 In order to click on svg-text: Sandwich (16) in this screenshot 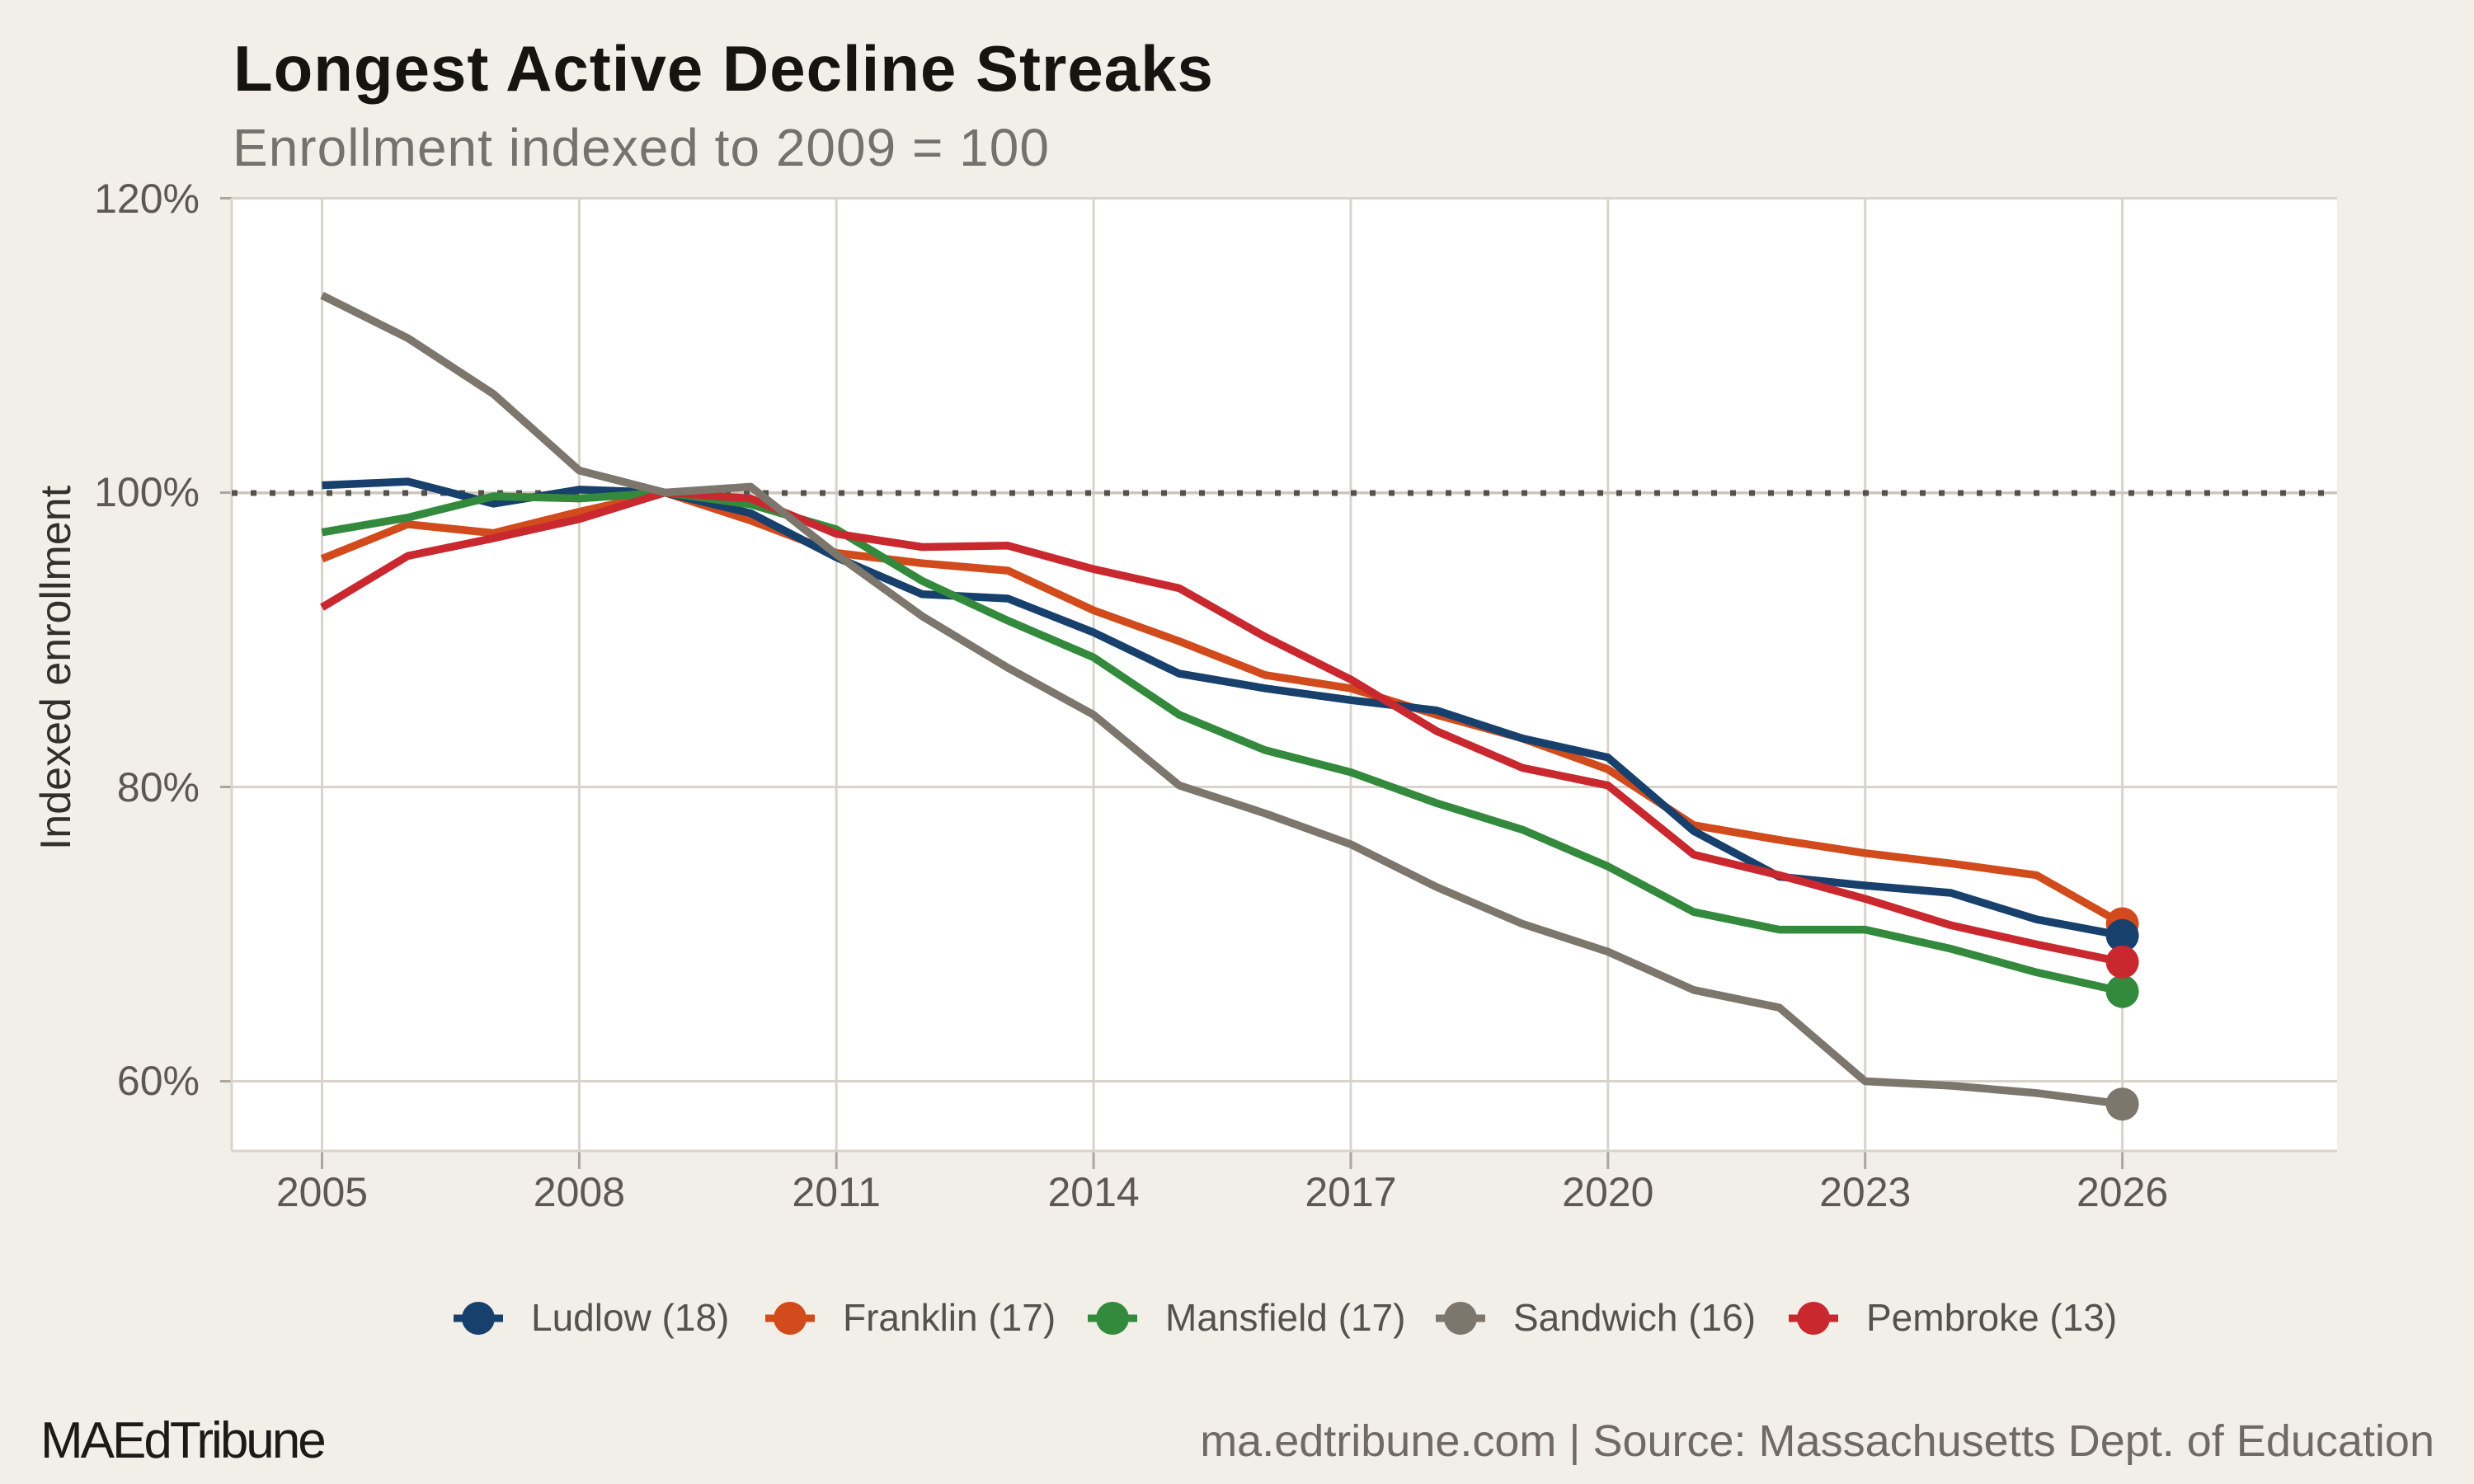, I will do `click(1634, 1317)`.